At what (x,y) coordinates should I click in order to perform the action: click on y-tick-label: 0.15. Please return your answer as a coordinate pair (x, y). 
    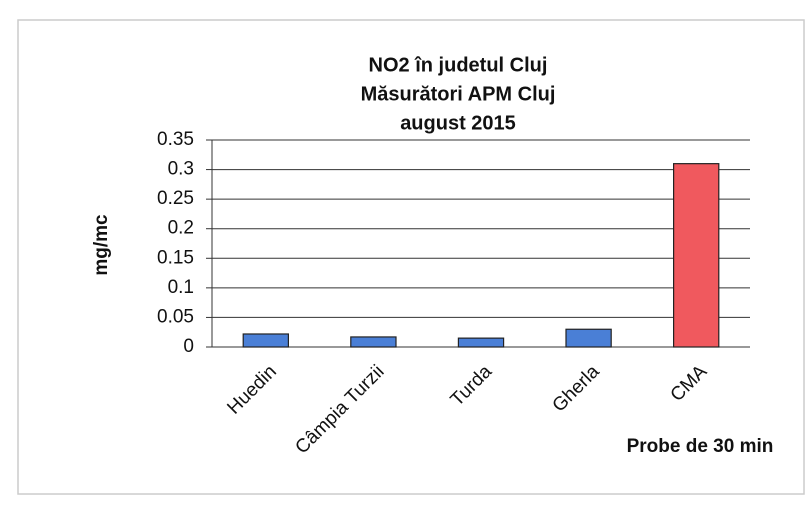
    Looking at the image, I should click on (175, 257).